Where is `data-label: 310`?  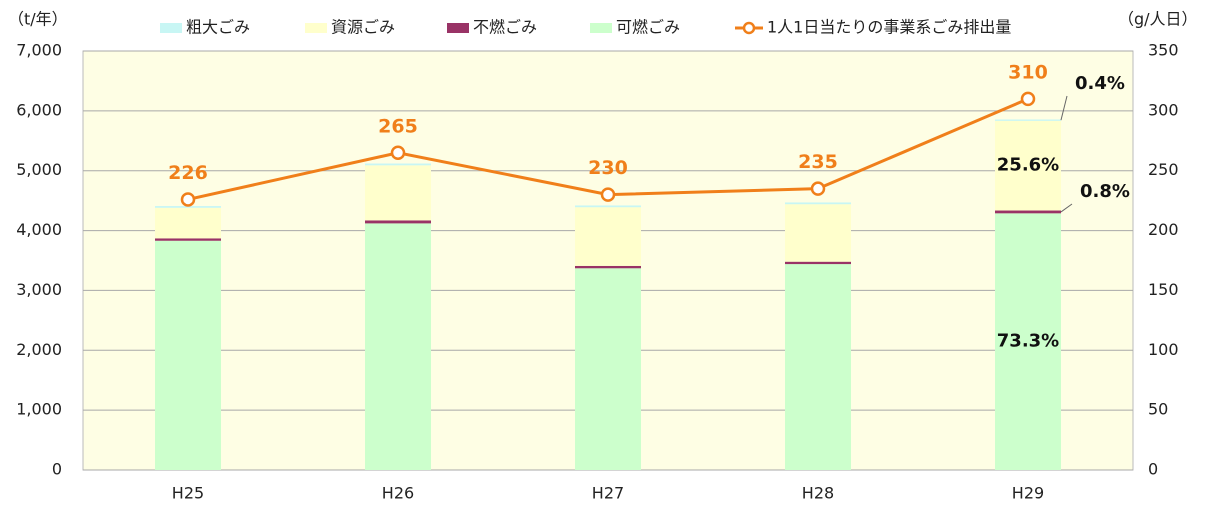 data-label: 310 is located at coordinates (1028, 72).